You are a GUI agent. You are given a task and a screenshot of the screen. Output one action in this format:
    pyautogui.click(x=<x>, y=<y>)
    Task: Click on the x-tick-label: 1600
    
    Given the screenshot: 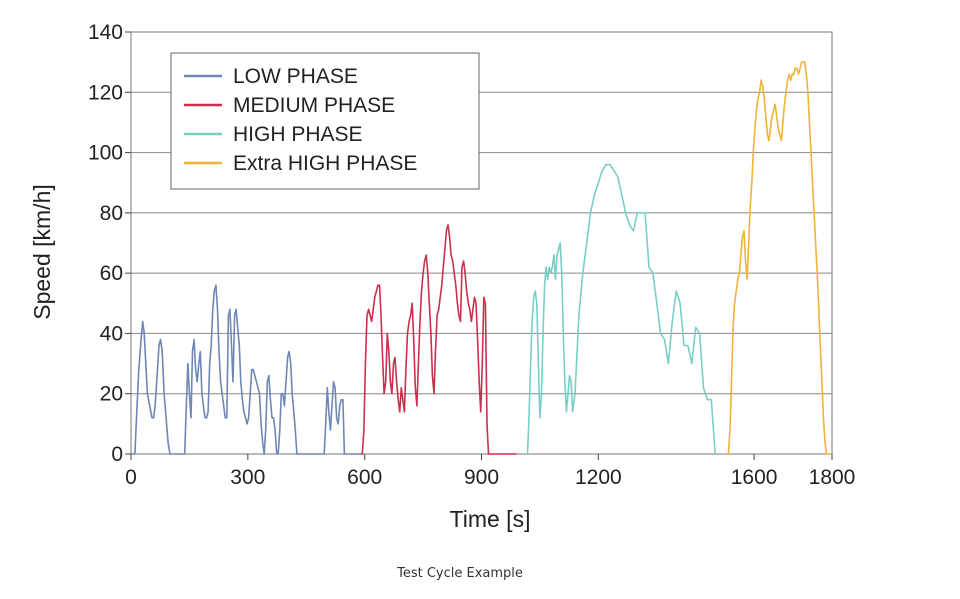 What is the action you would take?
    pyautogui.click(x=754, y=477)
    